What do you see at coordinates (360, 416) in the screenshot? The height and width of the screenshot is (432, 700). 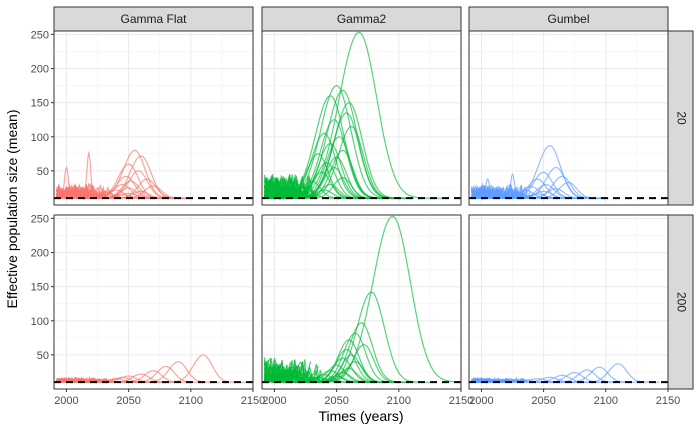 I see `x-axis-title: Times (years)` at bounding box center [360, 416].